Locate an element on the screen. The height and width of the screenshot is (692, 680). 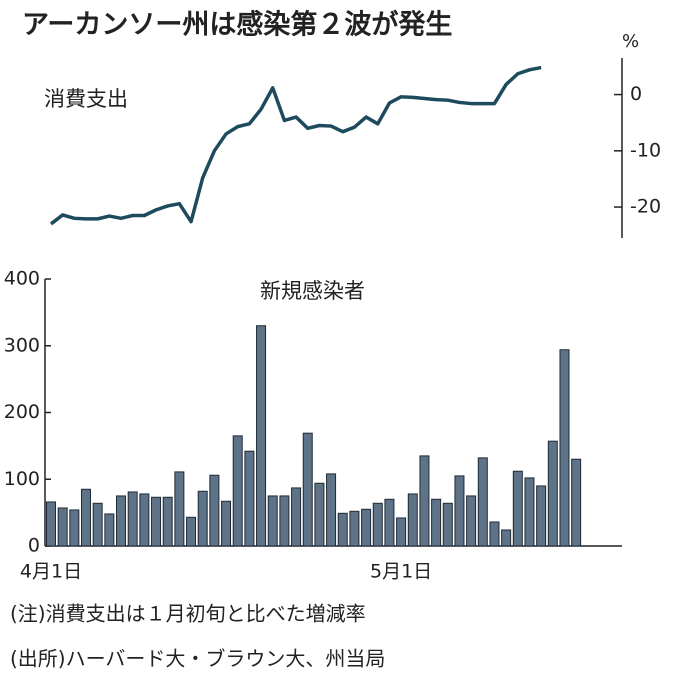
y-tick-label: 100 is located at coordinates (22, 479).